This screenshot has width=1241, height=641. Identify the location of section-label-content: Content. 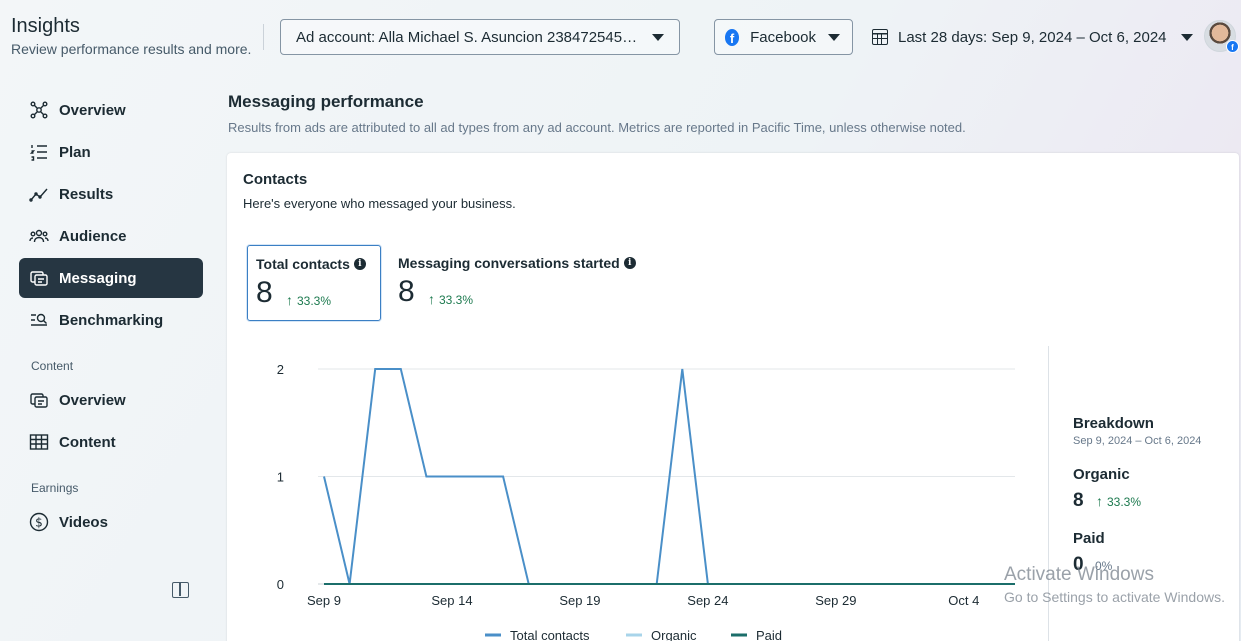
(52, 366).